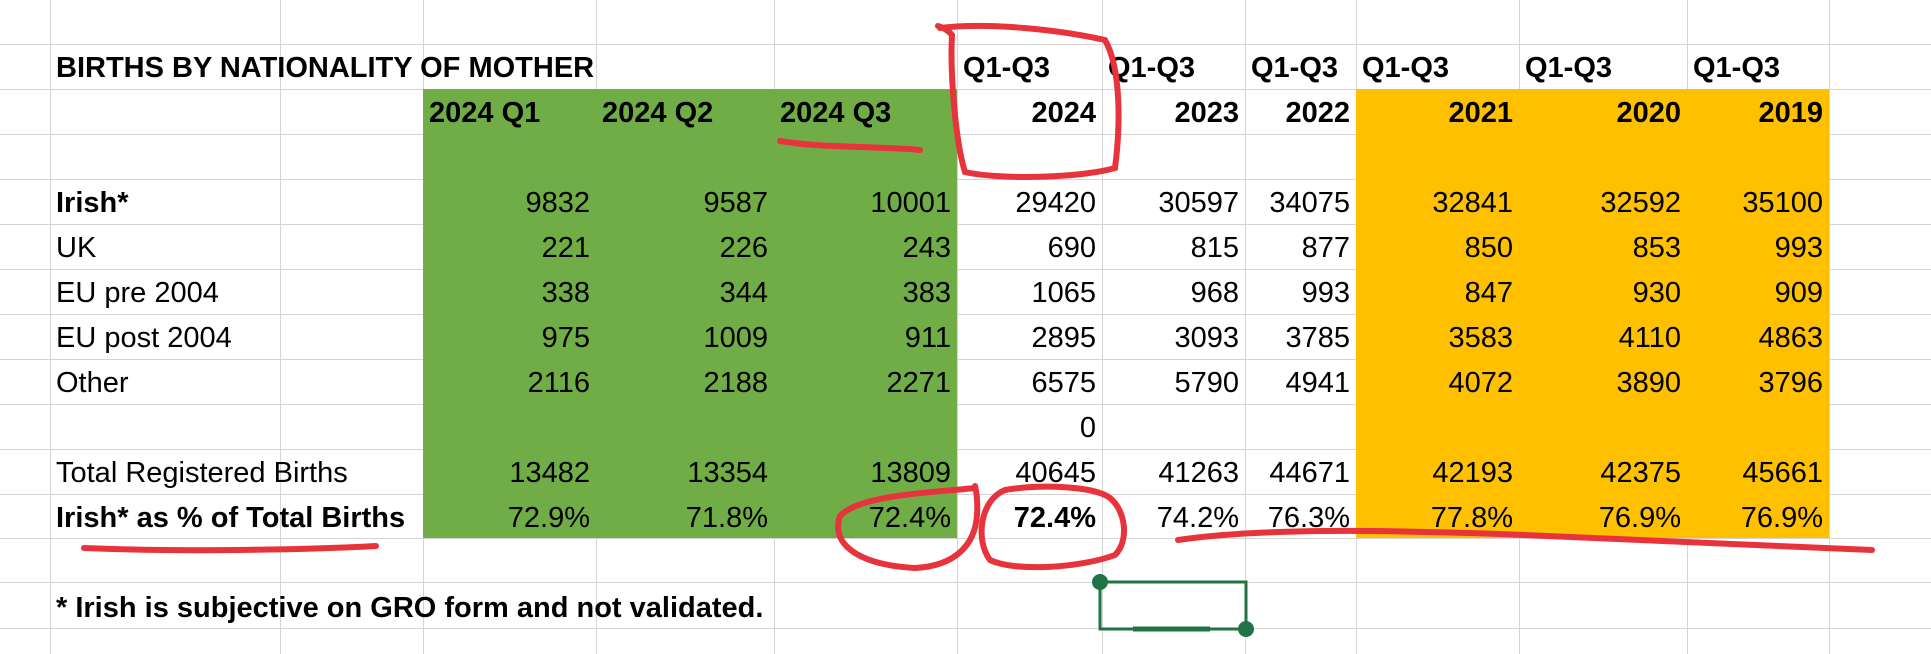 This screenshot has width=1931, height=654. I want to click on table-cell: 45661, so click(1782, 473).